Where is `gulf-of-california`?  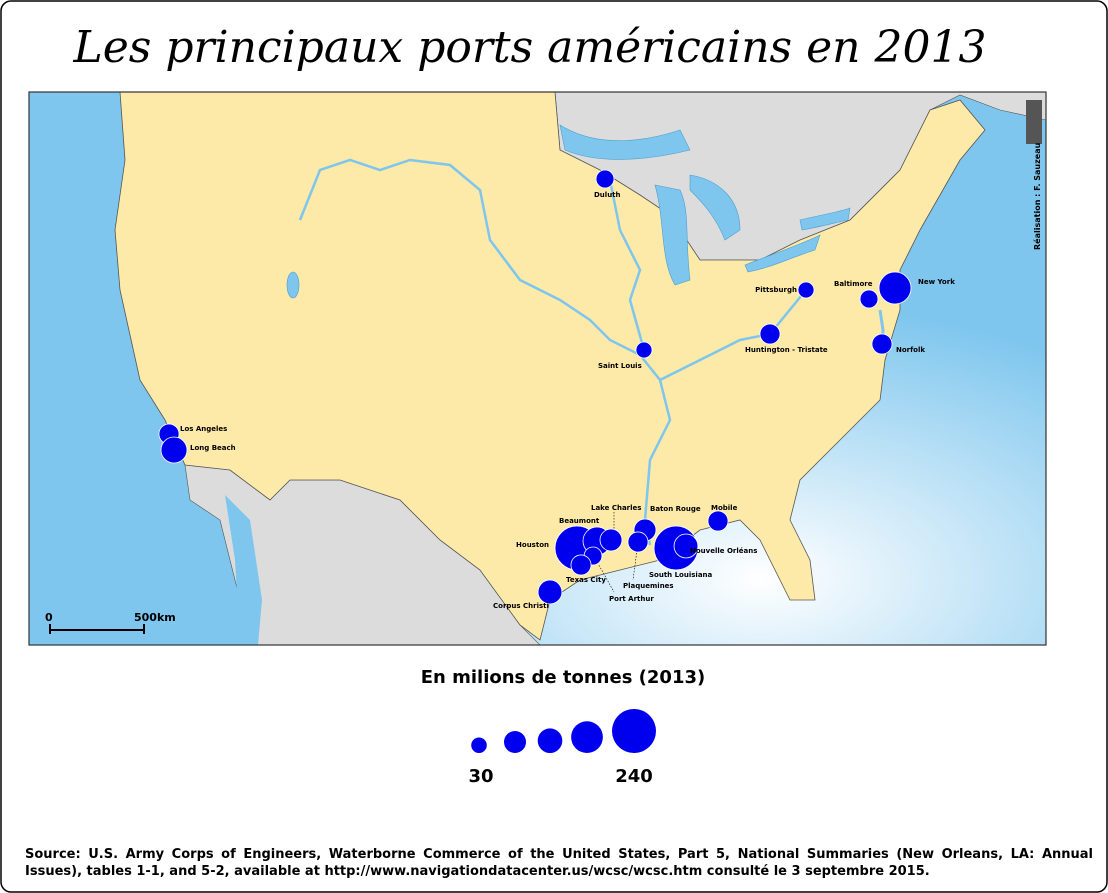
gulf-of-california is located at coordinates (243, 570).